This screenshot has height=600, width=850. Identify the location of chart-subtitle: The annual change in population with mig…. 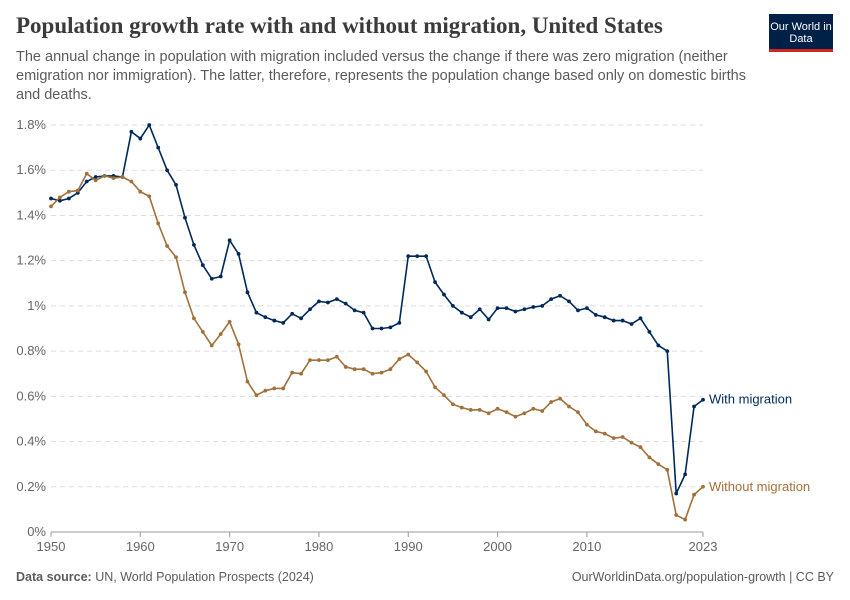
(381, 76).